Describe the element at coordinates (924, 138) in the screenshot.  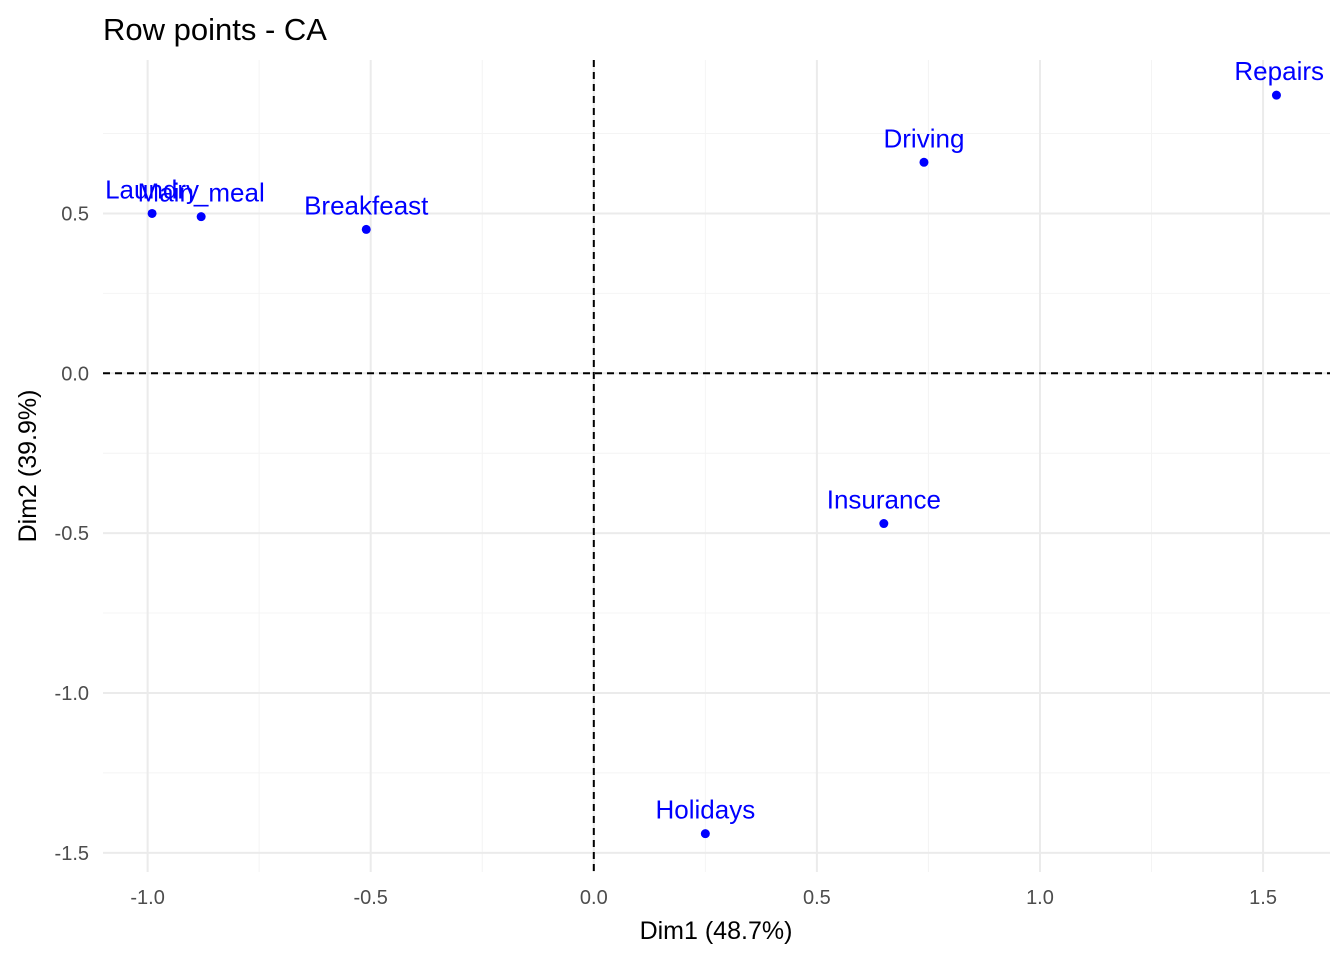
I see `data-point-label: Driving` at that location.